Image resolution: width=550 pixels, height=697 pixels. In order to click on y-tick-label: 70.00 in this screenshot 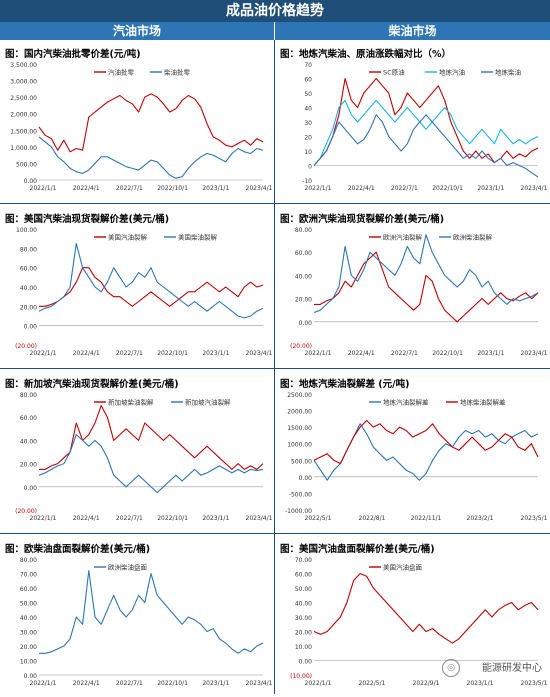, I will do `click(303, 560)`.